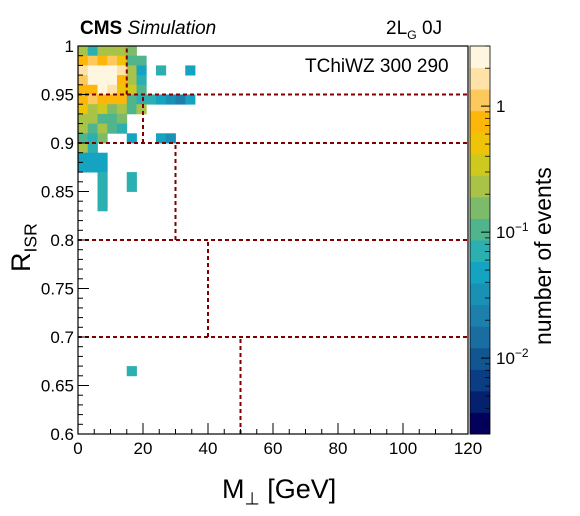 This screenshot has height=516, width=580. Describe the element at coordinates (397, 28) in the screenshot. I see `region-label-main: 2L` at that location.